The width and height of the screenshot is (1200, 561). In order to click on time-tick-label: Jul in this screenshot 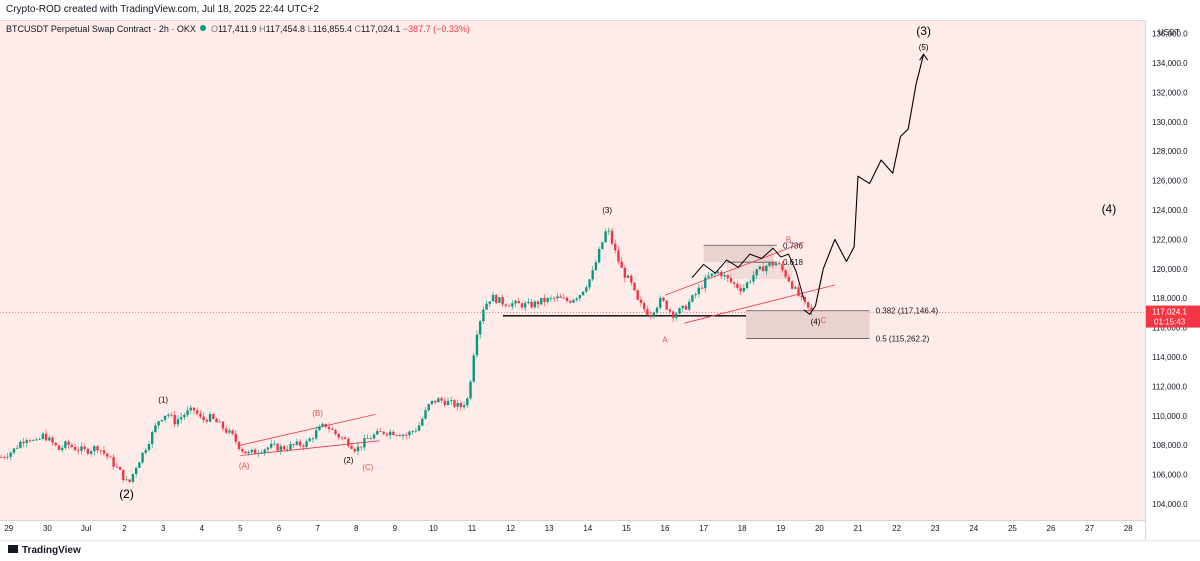, I will do `click(86, 528)`.